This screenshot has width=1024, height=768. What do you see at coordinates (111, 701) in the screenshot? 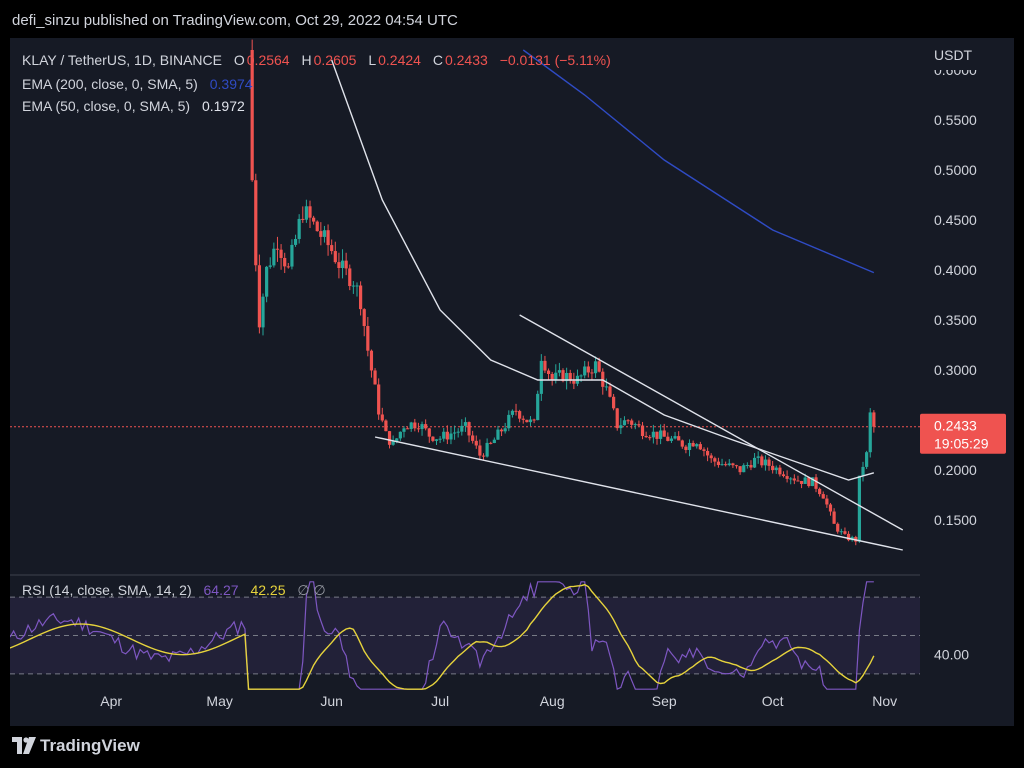
I see `time-tick-label: Apr` at bounding box center [111, 701].